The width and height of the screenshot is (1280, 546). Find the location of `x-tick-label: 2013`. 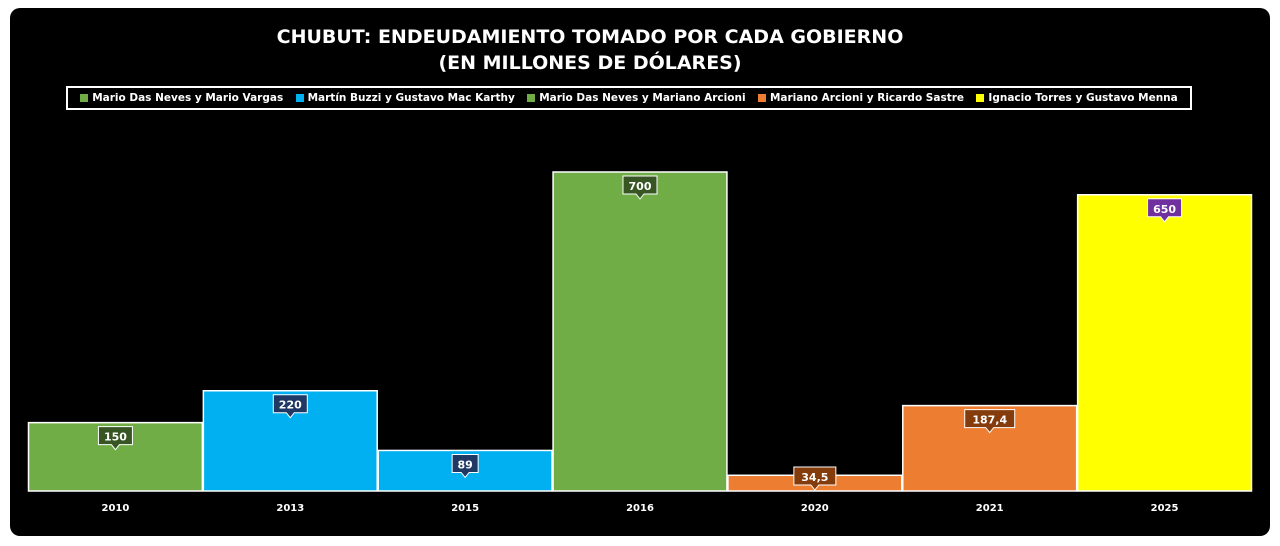

x-tick-label: 2013 is located at coordinates (290, 508).